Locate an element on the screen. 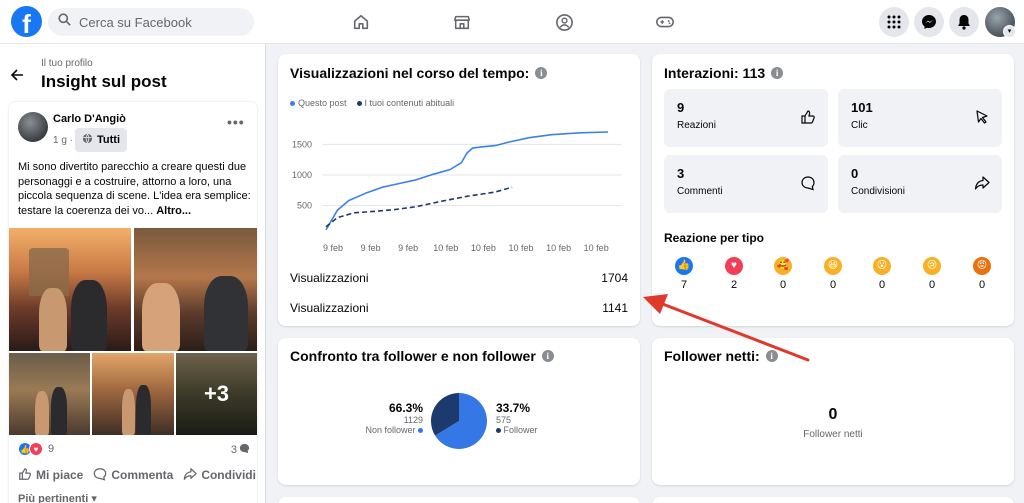  stat-value: 9 is located at coordinates (681, 107).